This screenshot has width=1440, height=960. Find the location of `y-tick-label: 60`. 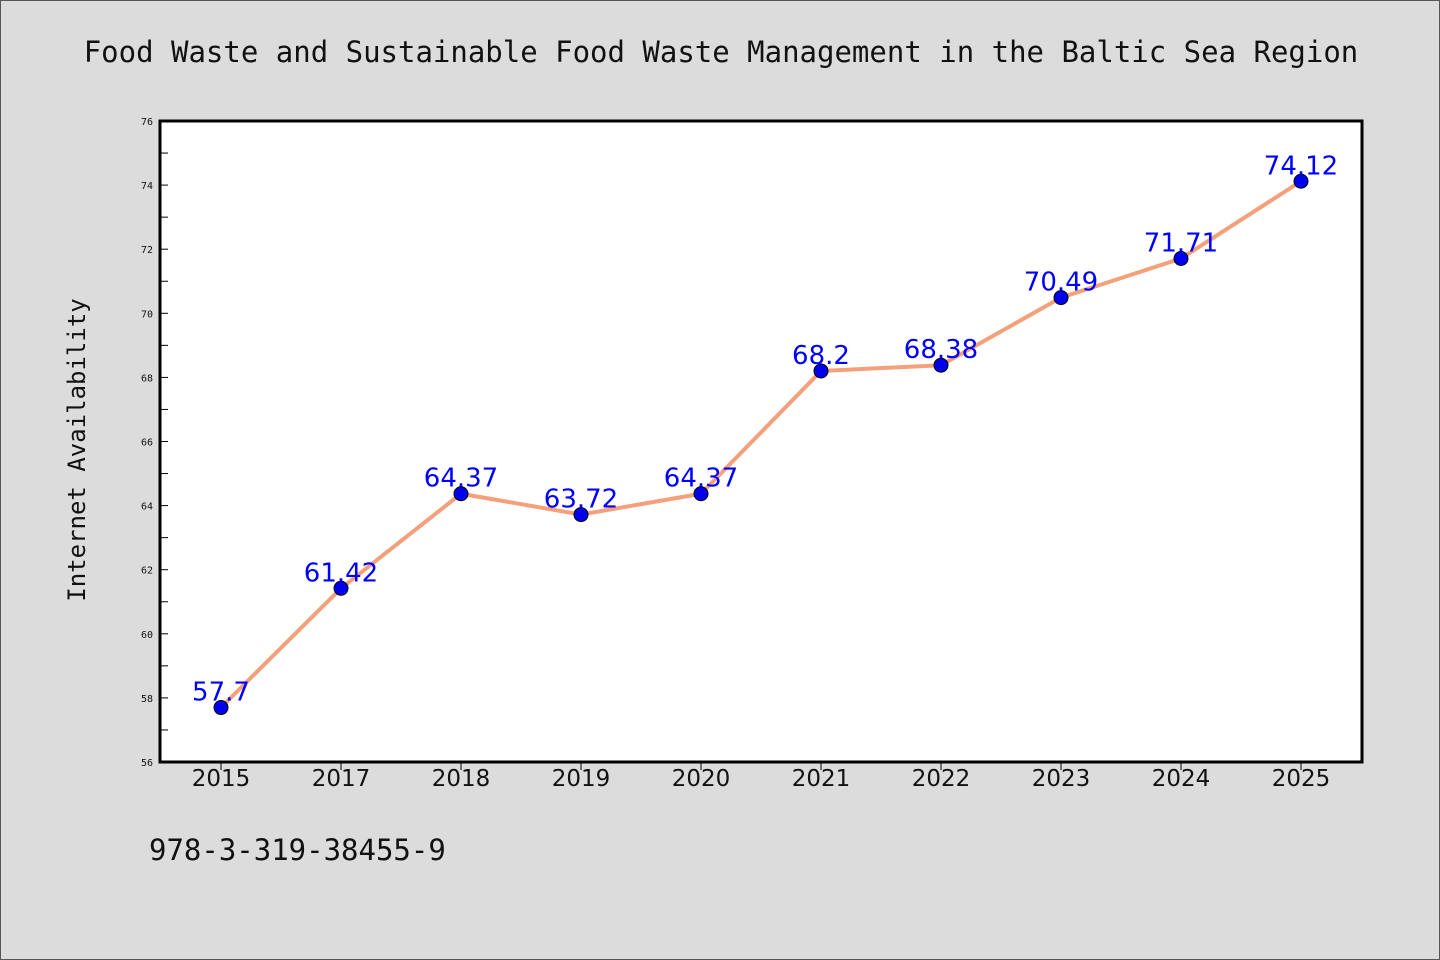

y-tick-label: 60 is located at coordinates (147, 635).